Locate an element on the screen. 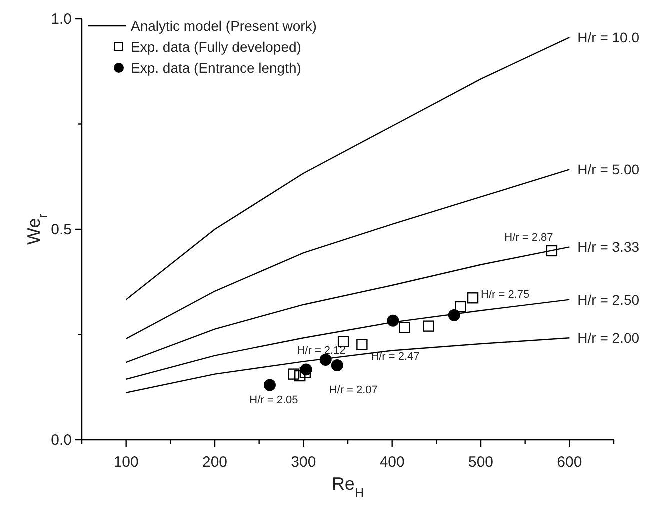  y-tick-label: 0.0 is located at coordinates (61, 440).